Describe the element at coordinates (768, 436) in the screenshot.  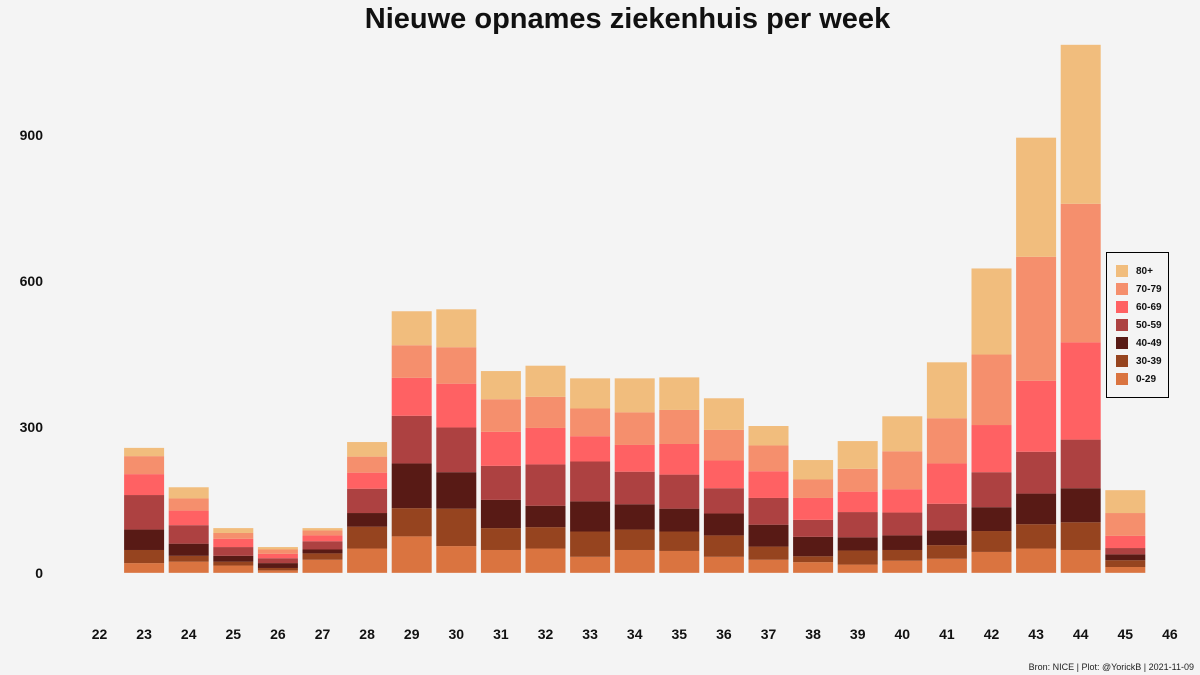
I see `bar-segment-80+-week-37` at that location.